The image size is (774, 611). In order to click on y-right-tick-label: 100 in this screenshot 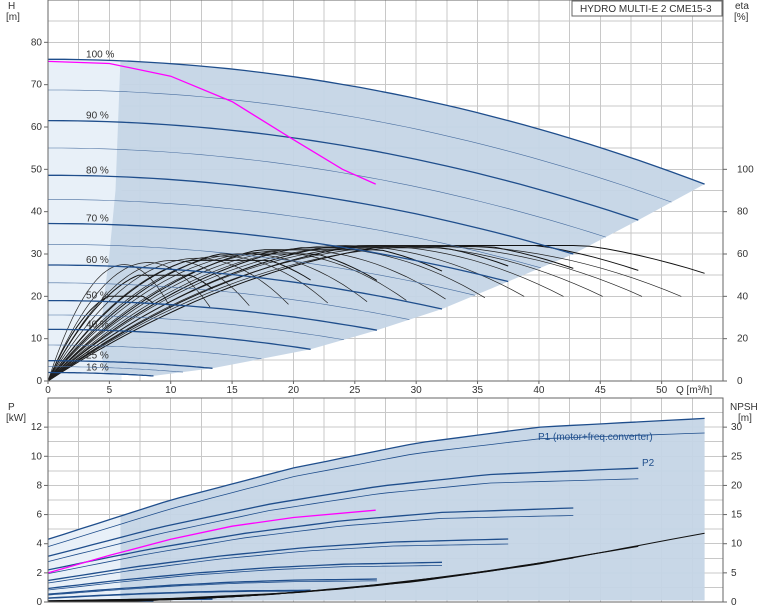, I will do `click(745, 169)`.